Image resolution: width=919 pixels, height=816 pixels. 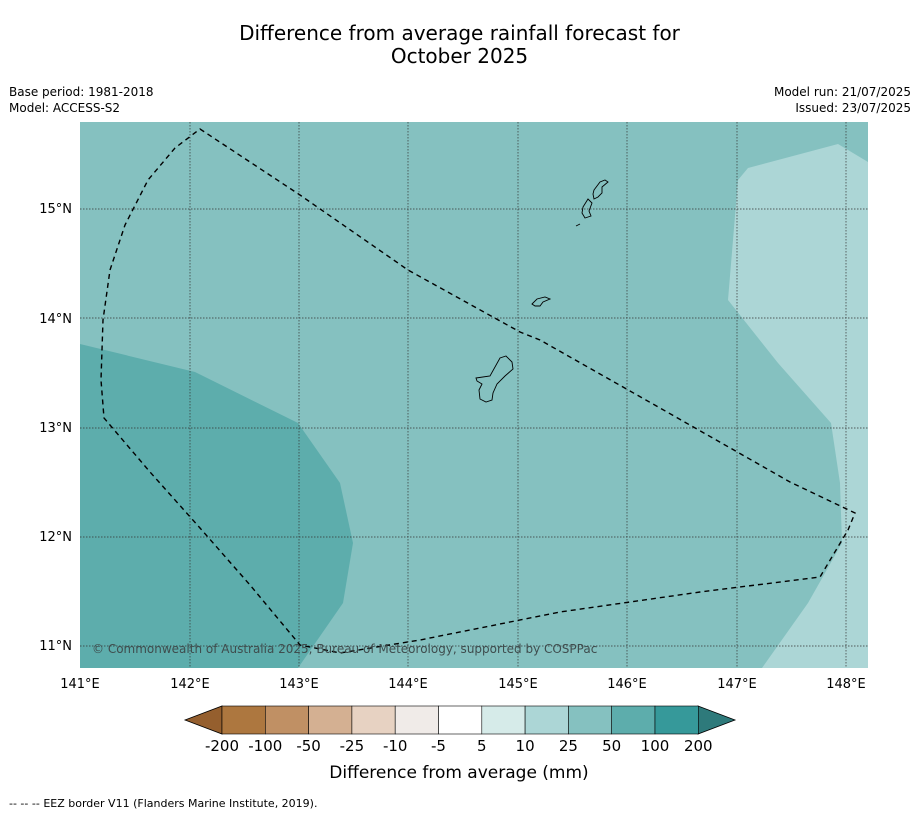 I want to click on colorbar-tick-label: 5, so click(x=482, y=746).